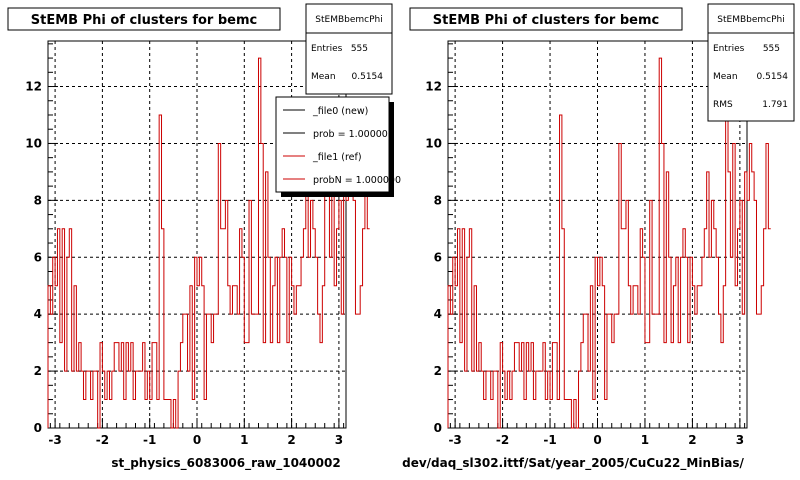 Image resolution: width=800 pixels, height=480 pixels. I want to click on left-stats-mean-value: 0.5154, so click(368, 77).